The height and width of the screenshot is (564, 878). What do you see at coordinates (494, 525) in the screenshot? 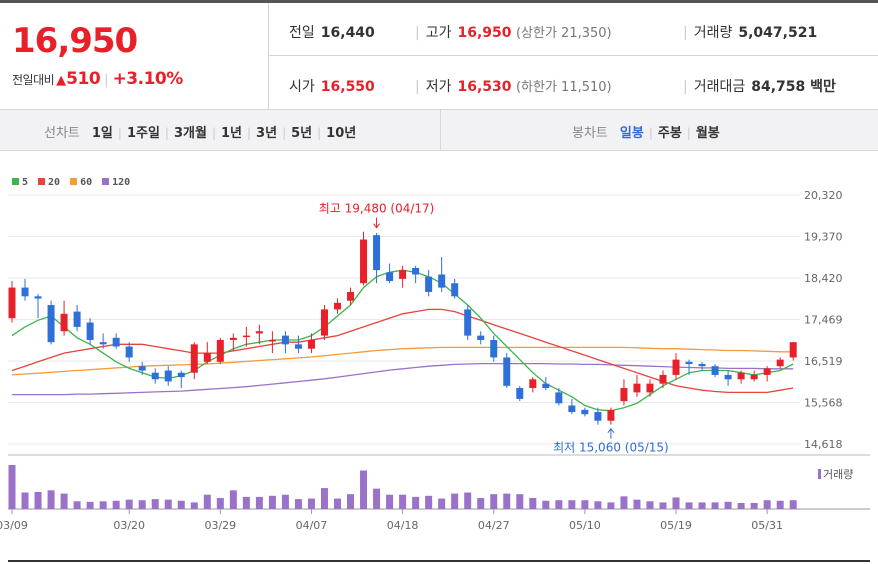
I see `x-tick-label: 04/27` at bounding box center [494, 525].